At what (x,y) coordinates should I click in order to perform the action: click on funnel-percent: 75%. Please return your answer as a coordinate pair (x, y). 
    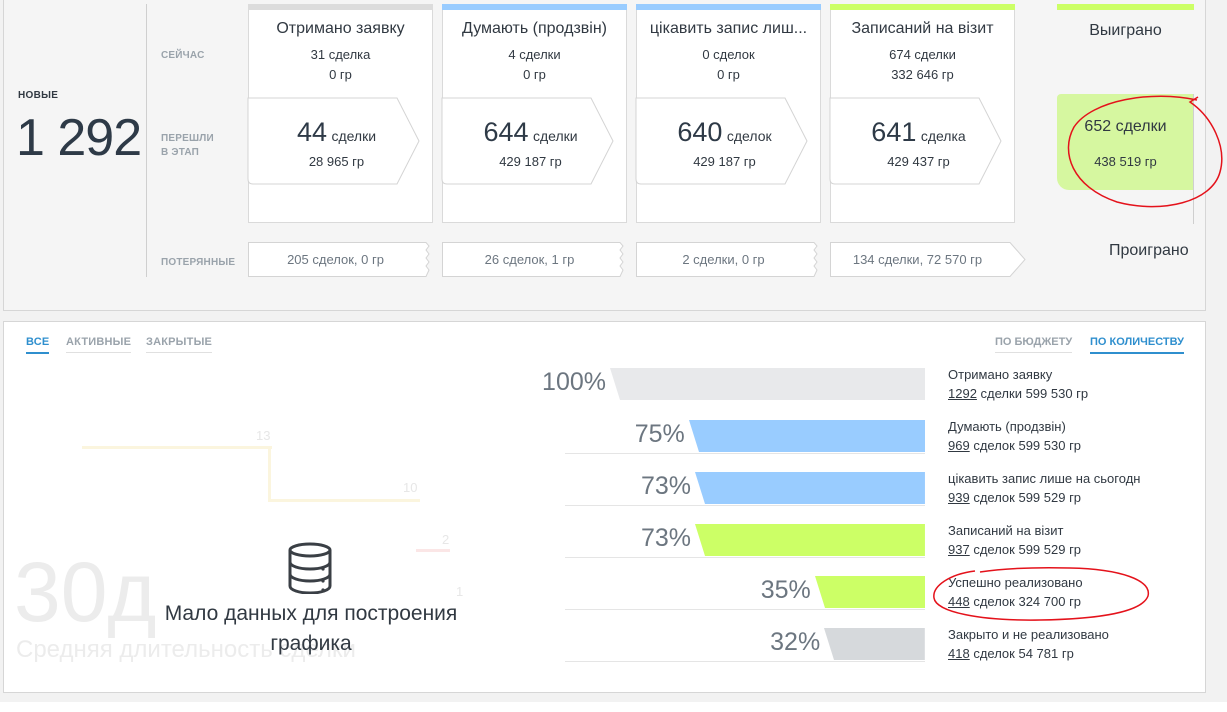
    Looking at the image, I should click on (659, 434).